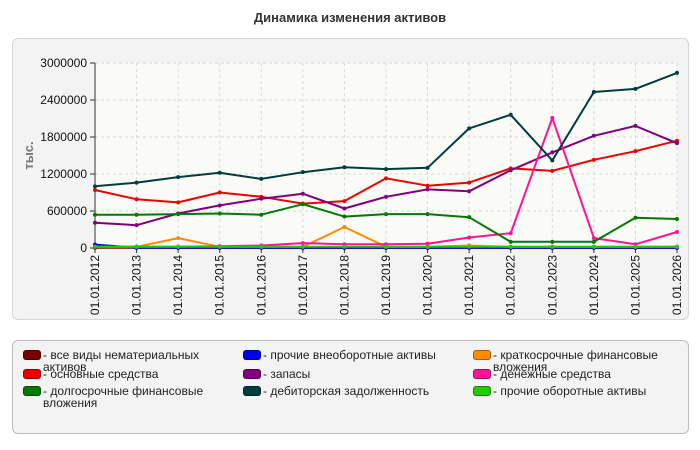 Image resolution: width=700 pixels, height=450 pixels. Describe the element at coordinates (677, 285) in the screenshot. I see `x-tick-label: 01.01.2026` at that location.